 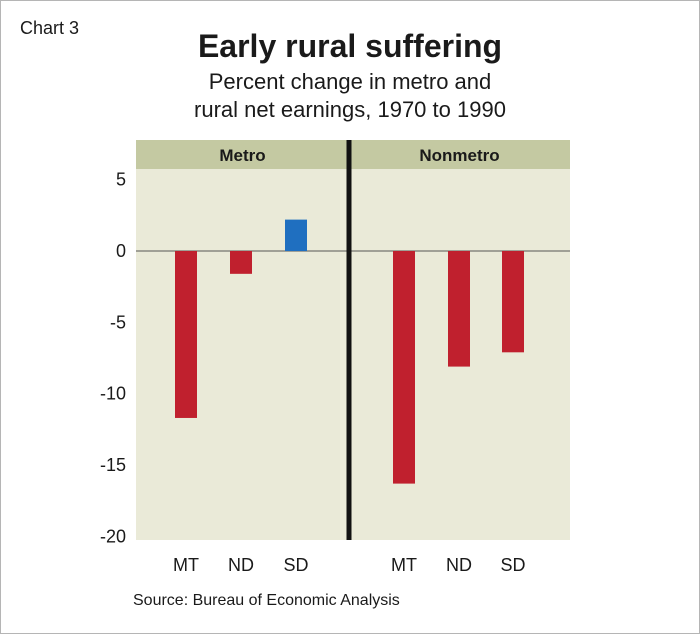 What do you see at coordinates (50, 28) in the screenshot?
I see `chart-number: Chart 3` at bounding box center [50, 28].